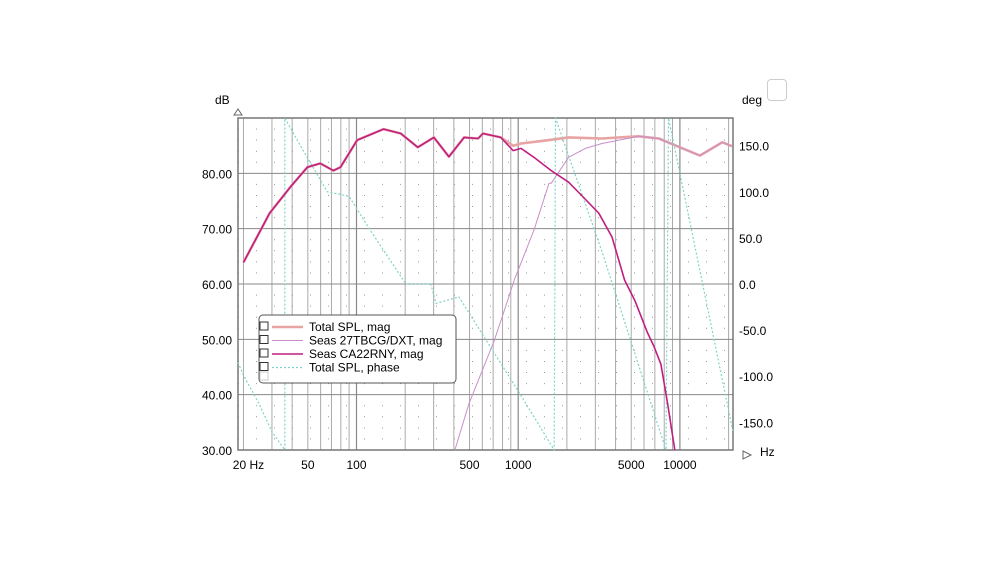 The image size is (1000, 564). Describe the element at coordinates (217, 230) in the screenshot. I see `y-tick-label: 70.00` at that location.